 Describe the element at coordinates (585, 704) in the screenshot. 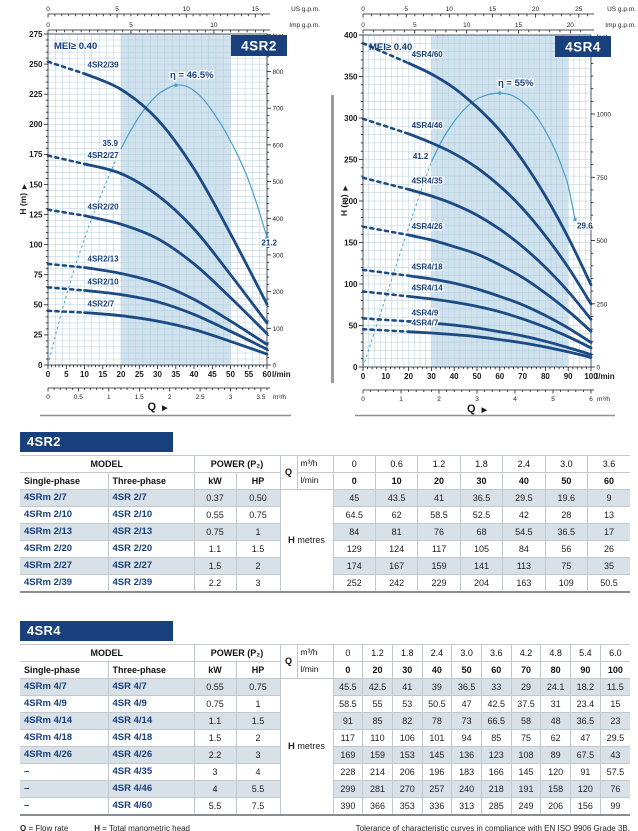

I see `h-value: 23.4` at that location.